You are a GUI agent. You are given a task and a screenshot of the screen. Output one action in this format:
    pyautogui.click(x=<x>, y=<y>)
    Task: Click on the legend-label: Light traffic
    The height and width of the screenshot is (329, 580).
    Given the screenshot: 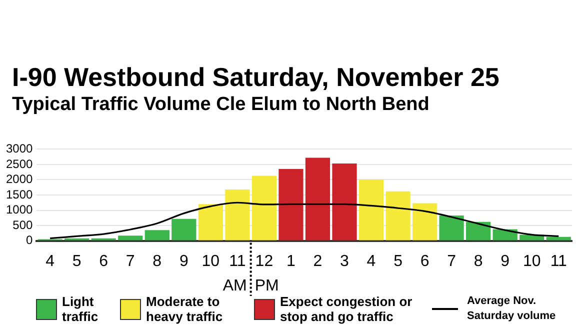 What is the action you would take?
    pyautogui.click(x=81, y=309)
    